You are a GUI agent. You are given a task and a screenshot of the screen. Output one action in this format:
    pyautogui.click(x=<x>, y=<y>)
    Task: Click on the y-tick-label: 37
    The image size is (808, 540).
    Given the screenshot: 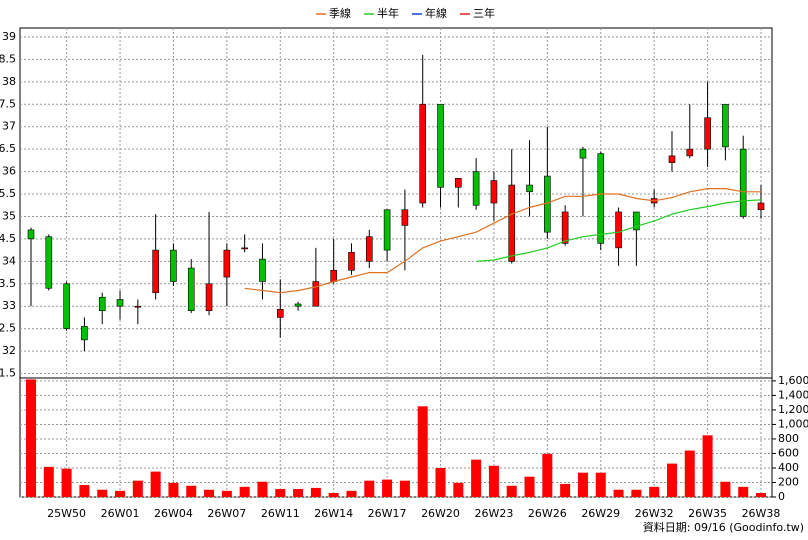 What is the action you would take?
    pyautogui.click(x=9, y=126)
    